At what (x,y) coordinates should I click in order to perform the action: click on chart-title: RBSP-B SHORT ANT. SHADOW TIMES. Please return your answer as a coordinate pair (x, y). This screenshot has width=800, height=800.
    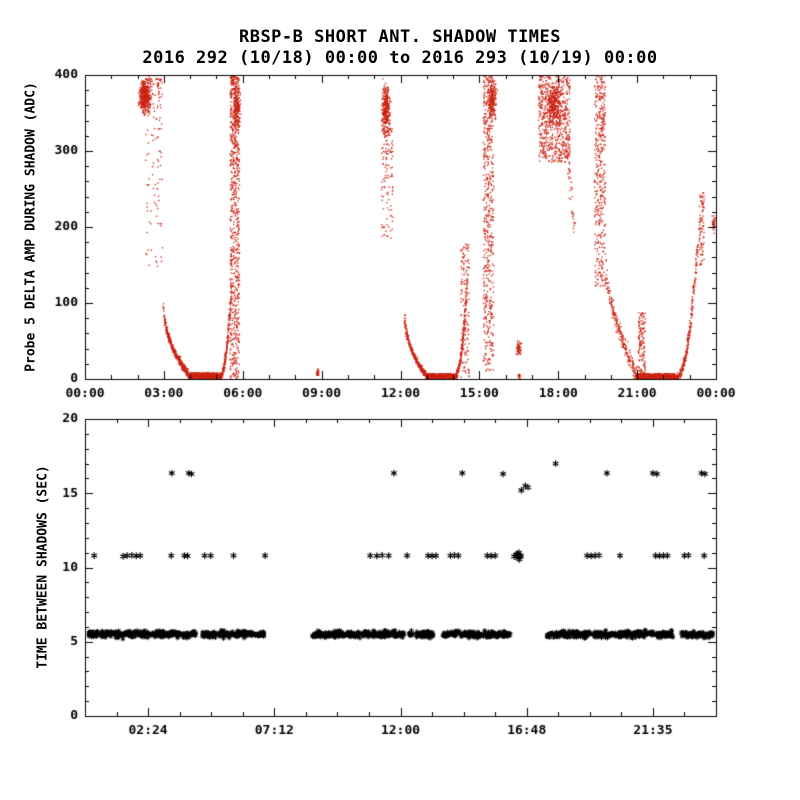
    Looking at the image, I should click on (400, 37).